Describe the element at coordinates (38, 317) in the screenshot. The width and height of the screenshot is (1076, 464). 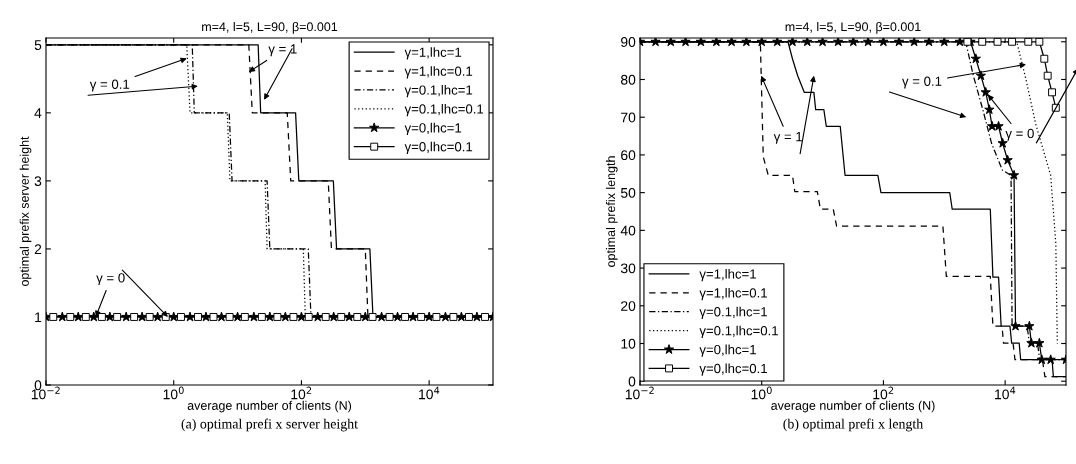
I see `y-tick-label: 1` at that location.